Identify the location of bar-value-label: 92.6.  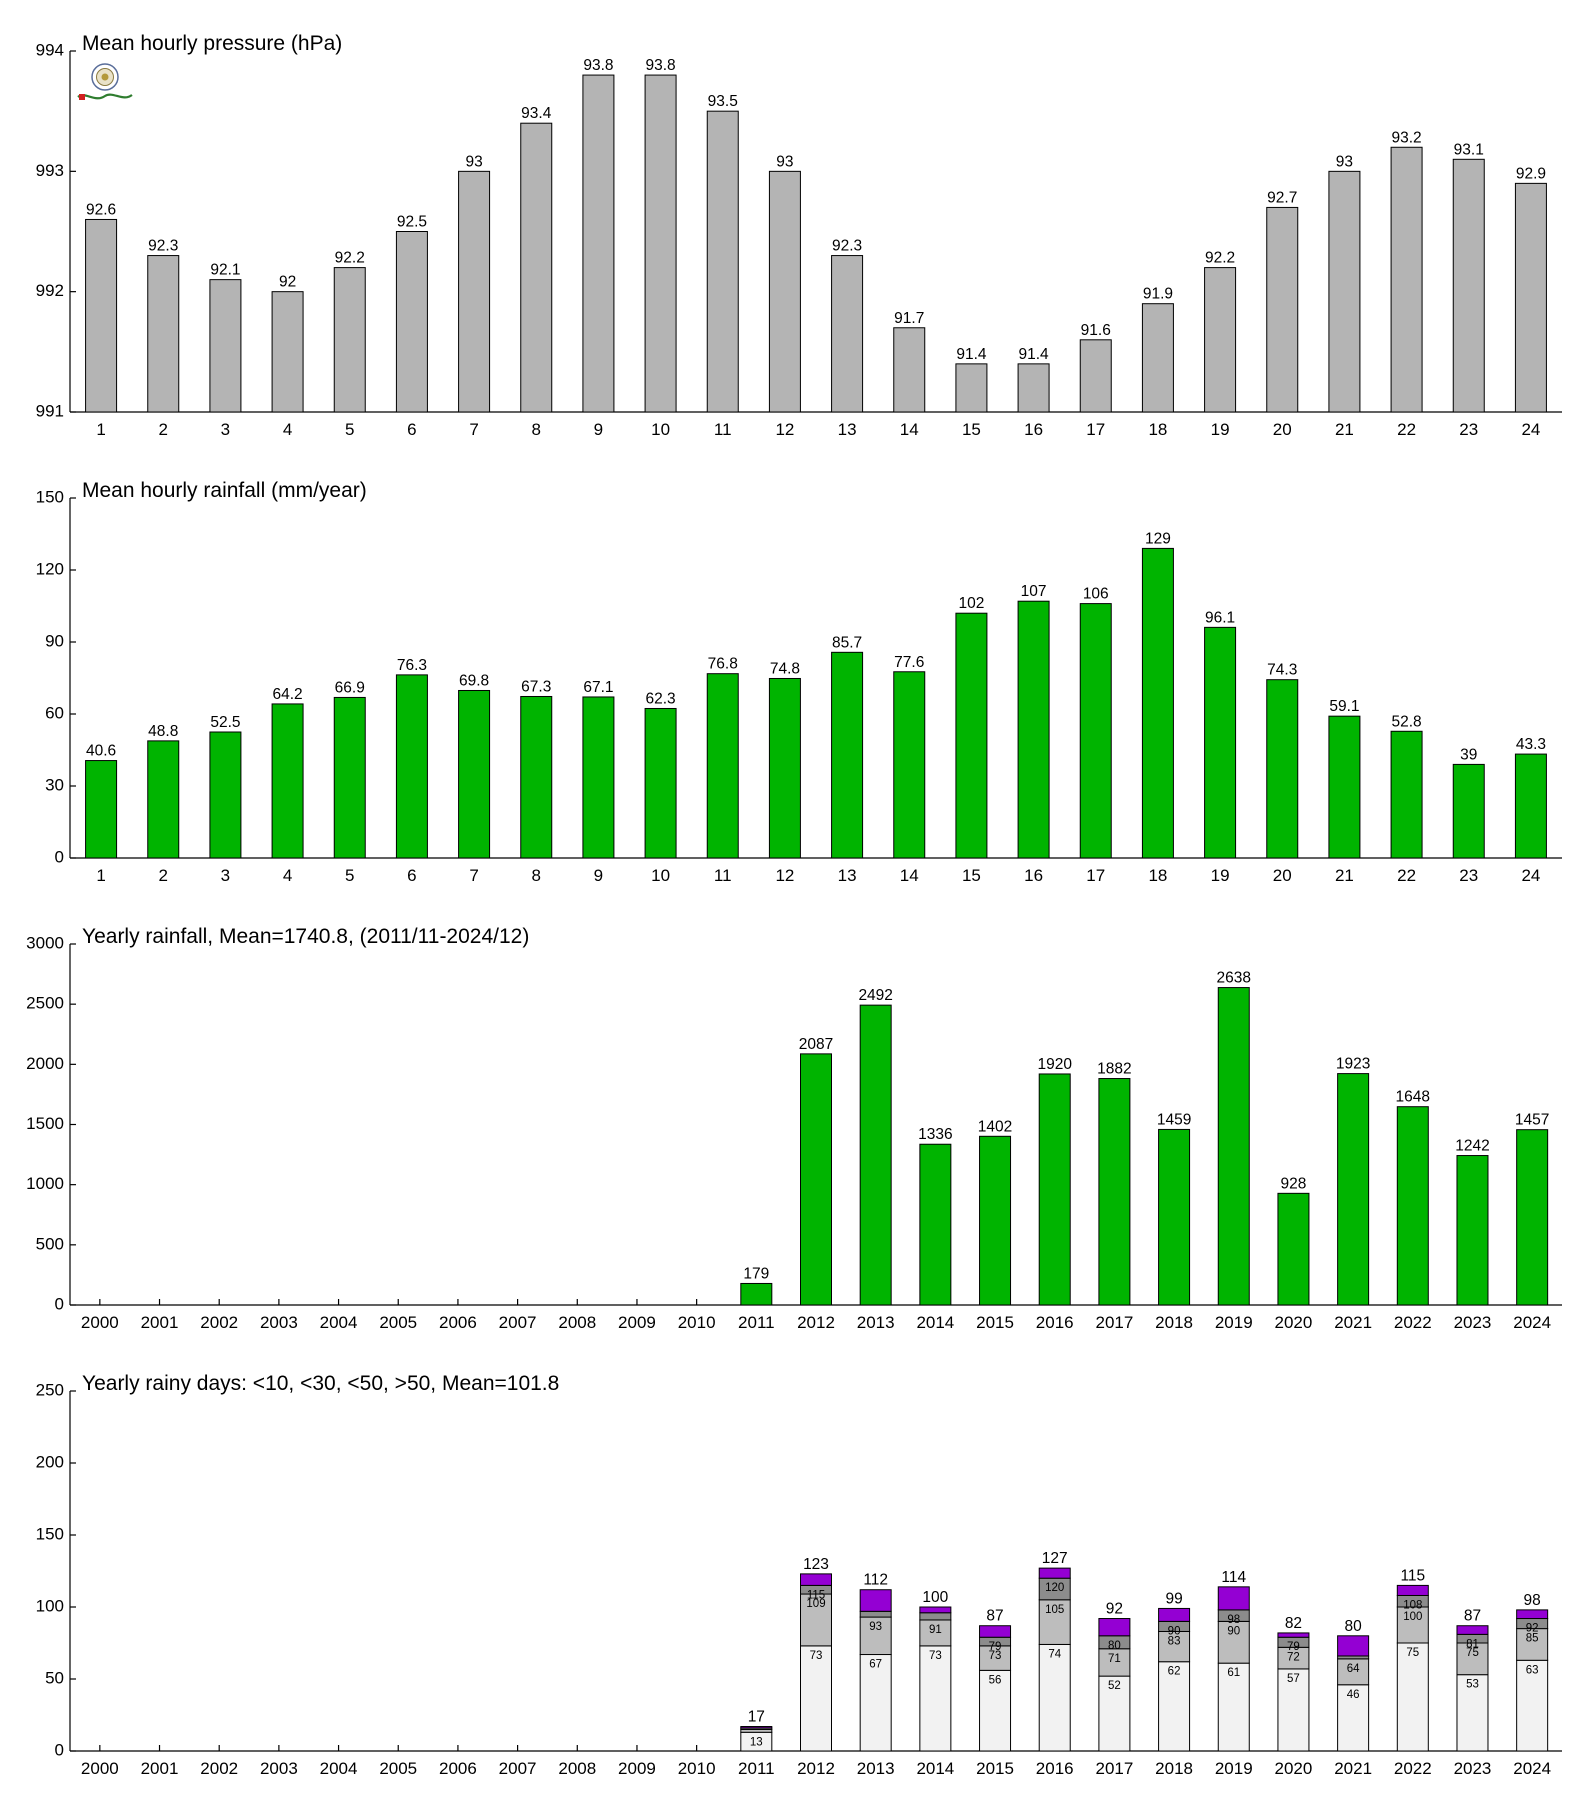
(101, 209).